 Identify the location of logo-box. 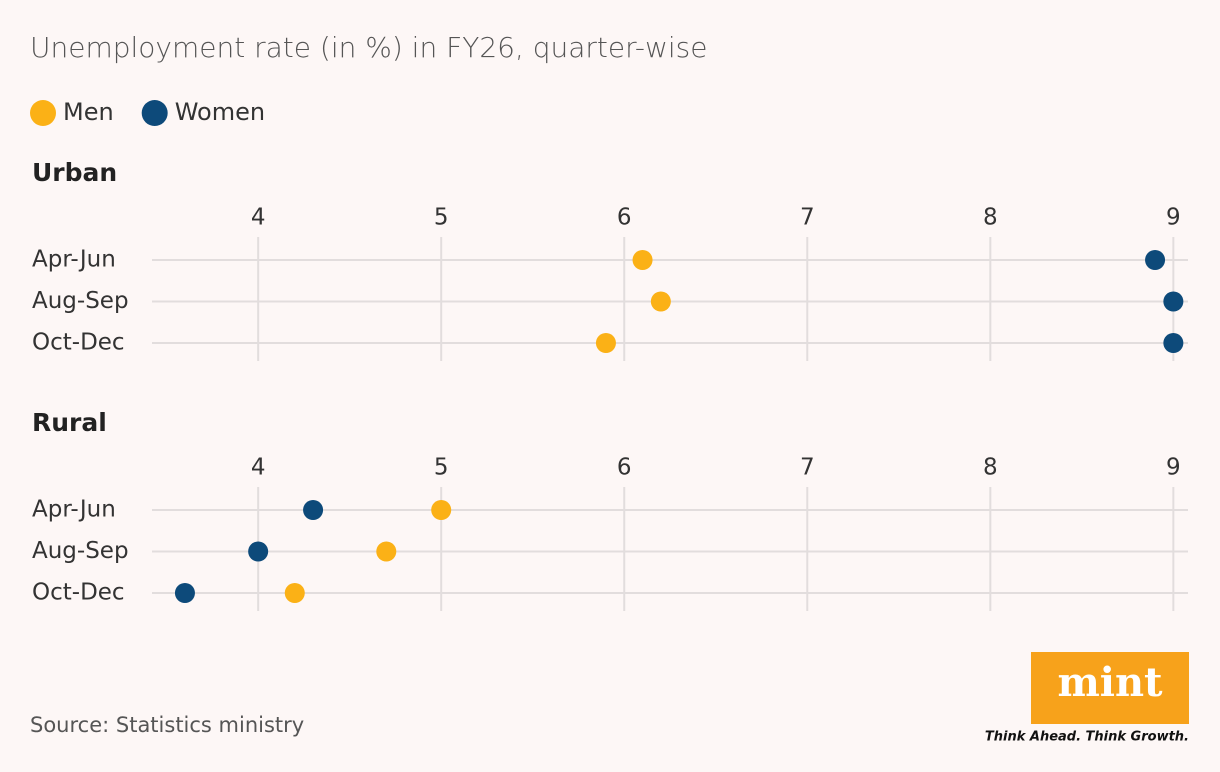
(1110, 688).